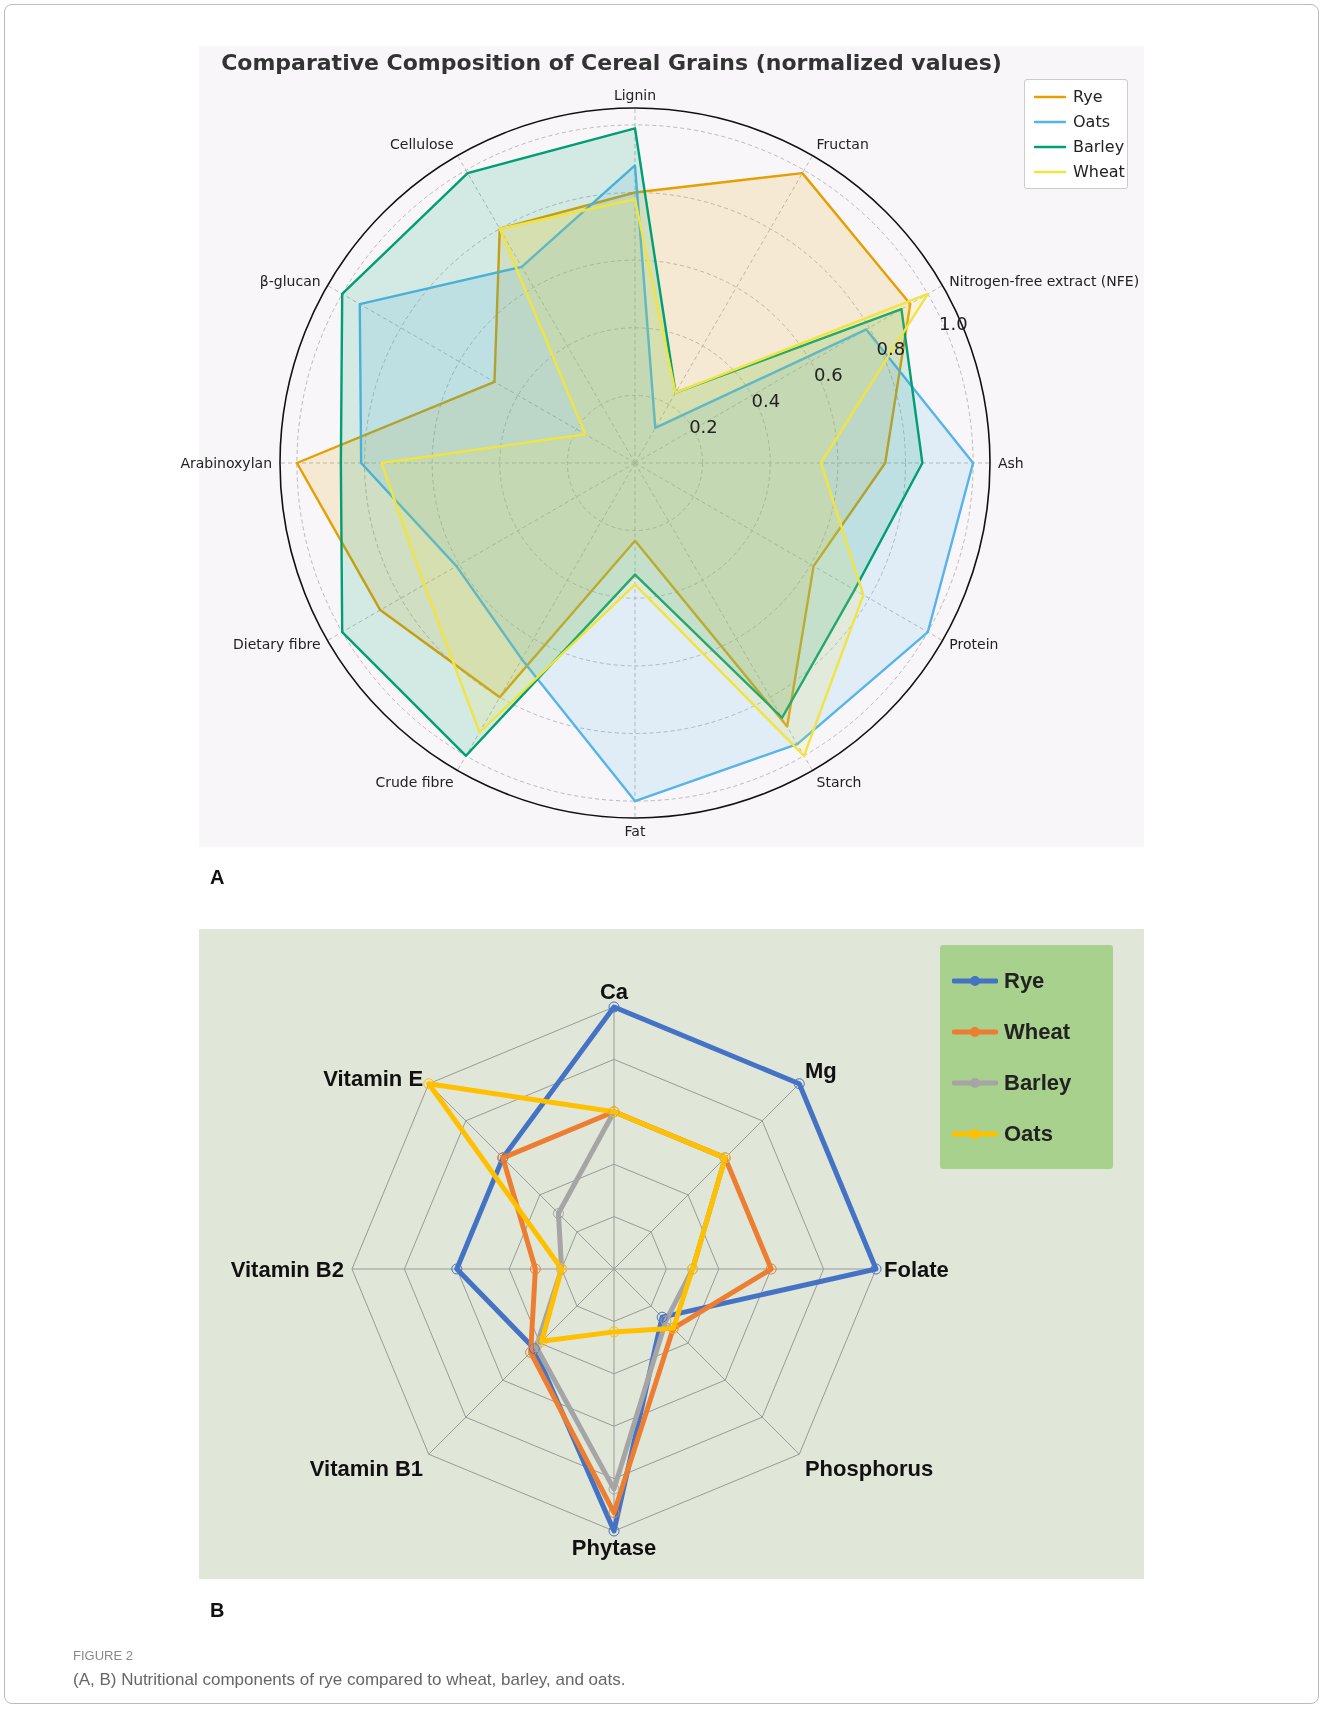 Image resolution: width=1325 pixels, height=1713 pixels. Describe the element at coordinates (766, 401) in the screenshot. I see `y-tick-label: 0.4` at that location.